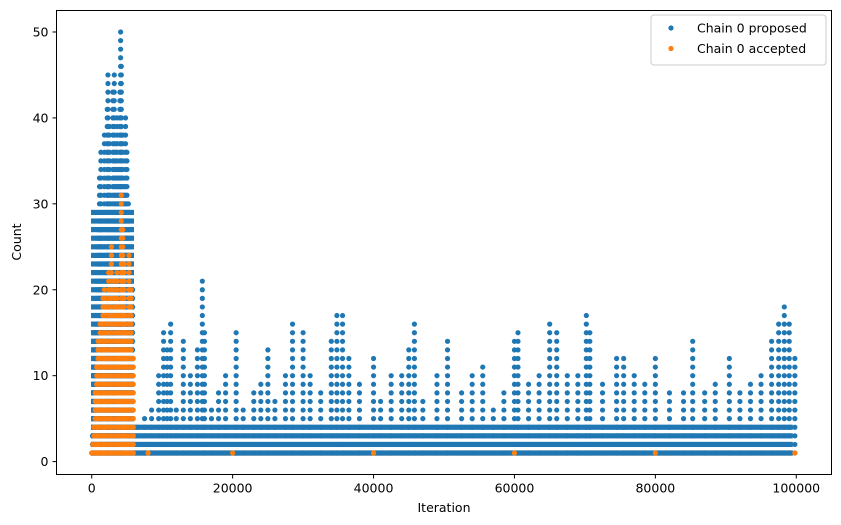 The height and width of the screenshot is (525, 841). Describe the element at coordinates (738, 40) in the screenshot. I see `legend: Chain 0 proposed Chain 0 accepted` at that location.